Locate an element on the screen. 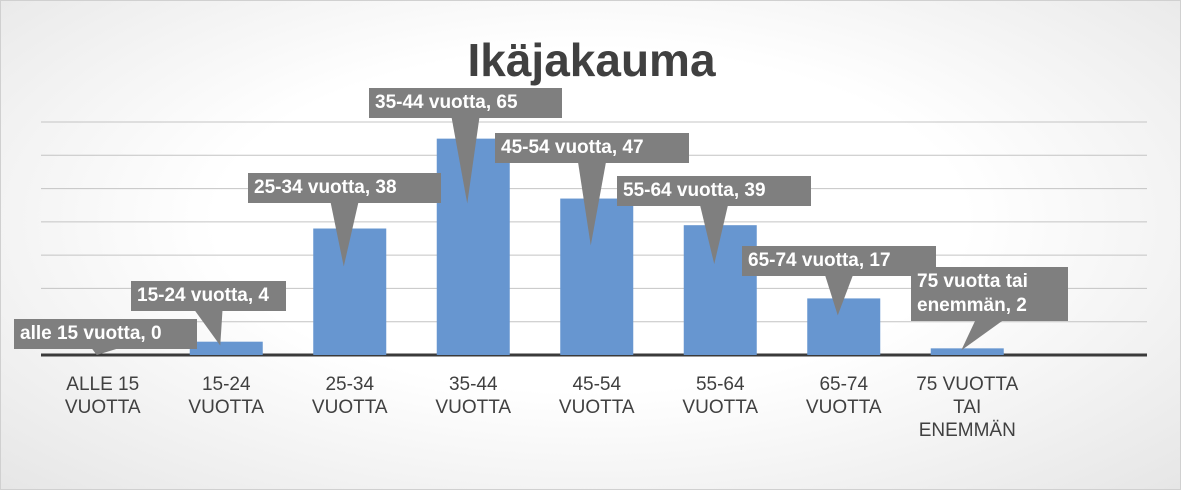 The image size is (1181, 490). x-tick-label: 25-34 VUOTTA is located at coordinates (349, 396).